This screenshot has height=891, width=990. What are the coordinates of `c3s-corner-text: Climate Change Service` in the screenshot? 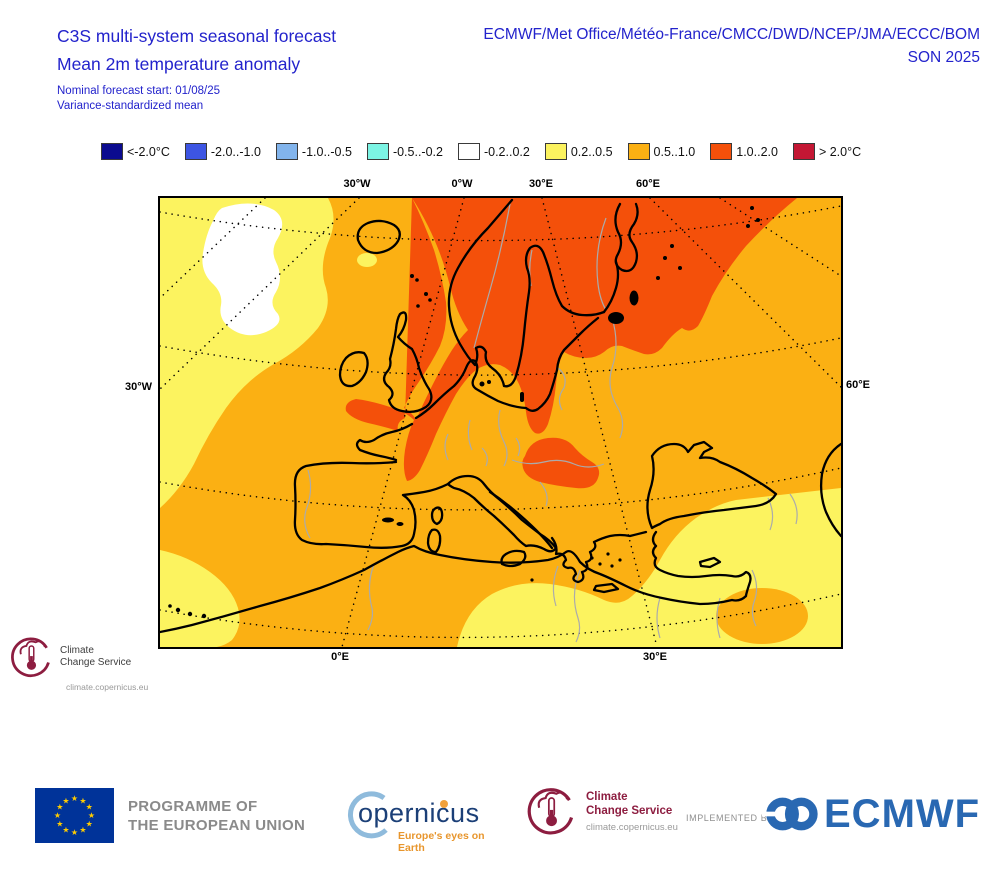 It's located at (95, 657).